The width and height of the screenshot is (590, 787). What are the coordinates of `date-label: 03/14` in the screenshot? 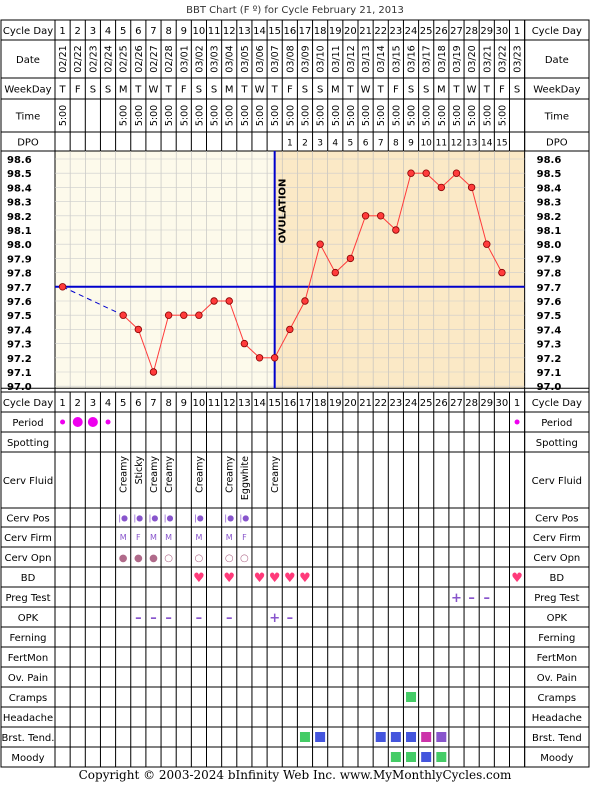 It's located at (381, 58).